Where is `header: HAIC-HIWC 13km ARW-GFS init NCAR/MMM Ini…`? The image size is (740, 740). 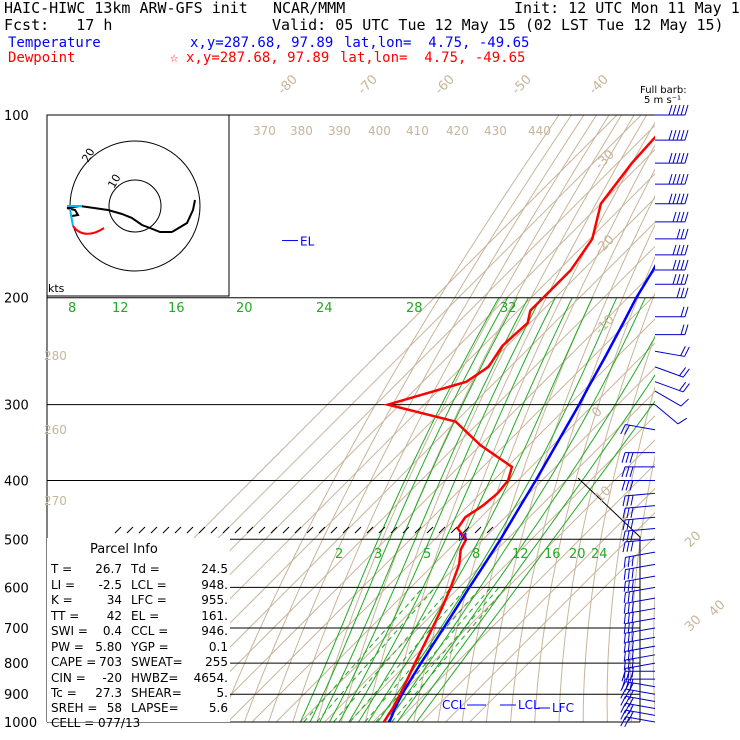 header: HAIC-HIWC 13km ARW-GFS init NCAR/MMM Ini… is located at coordinates (370, 53).